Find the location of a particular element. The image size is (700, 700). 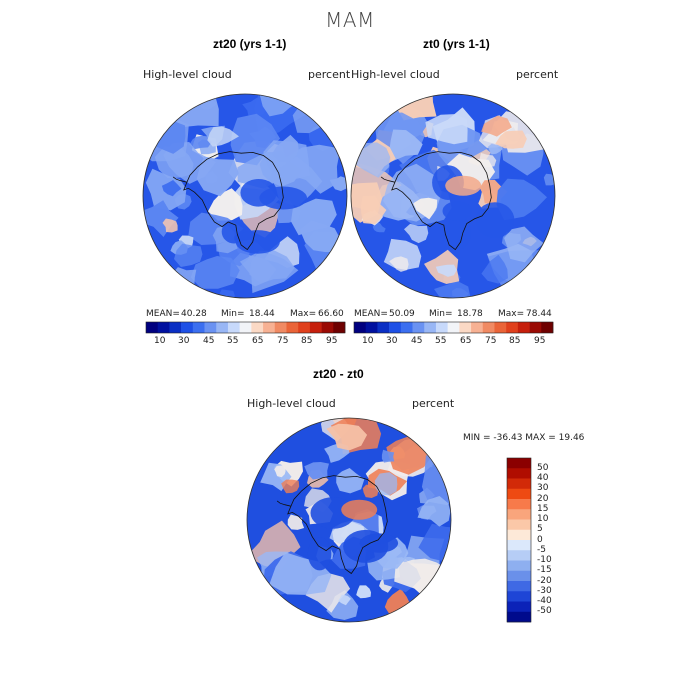

polar-map-diff is located at coordinates (349, 520).